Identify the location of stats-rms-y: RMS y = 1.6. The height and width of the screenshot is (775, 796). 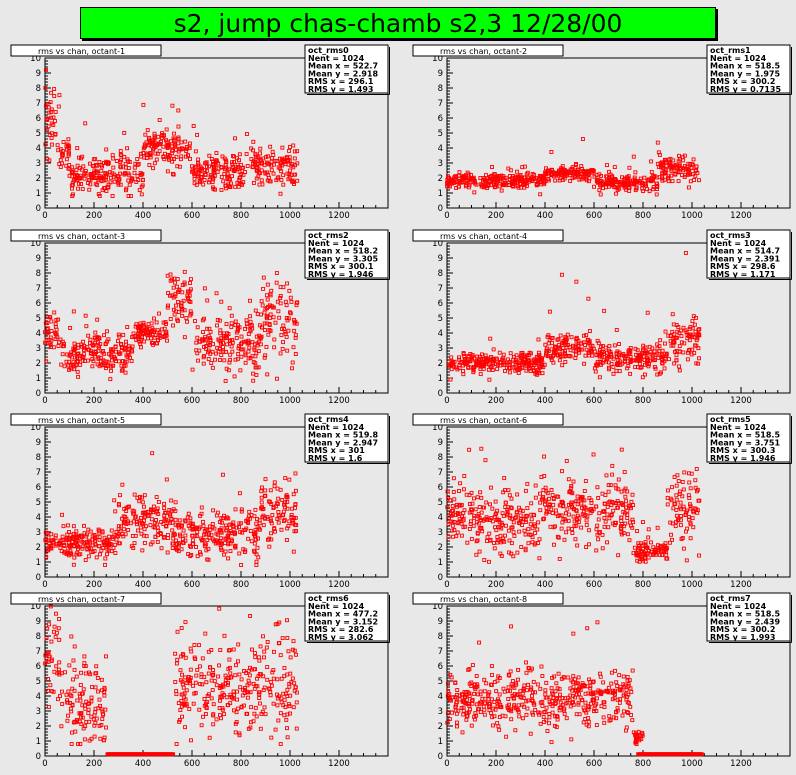
(335, 458).